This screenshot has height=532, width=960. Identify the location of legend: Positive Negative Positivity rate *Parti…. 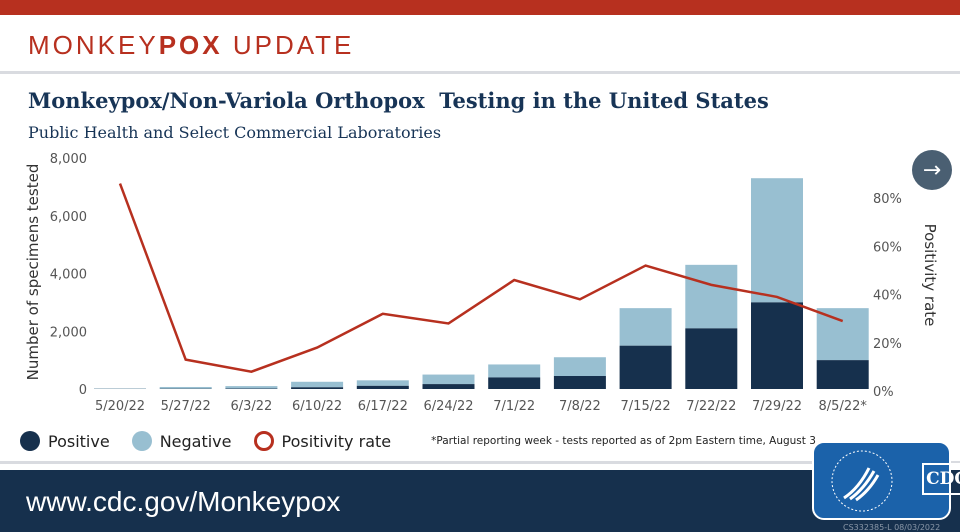
(418, 441).